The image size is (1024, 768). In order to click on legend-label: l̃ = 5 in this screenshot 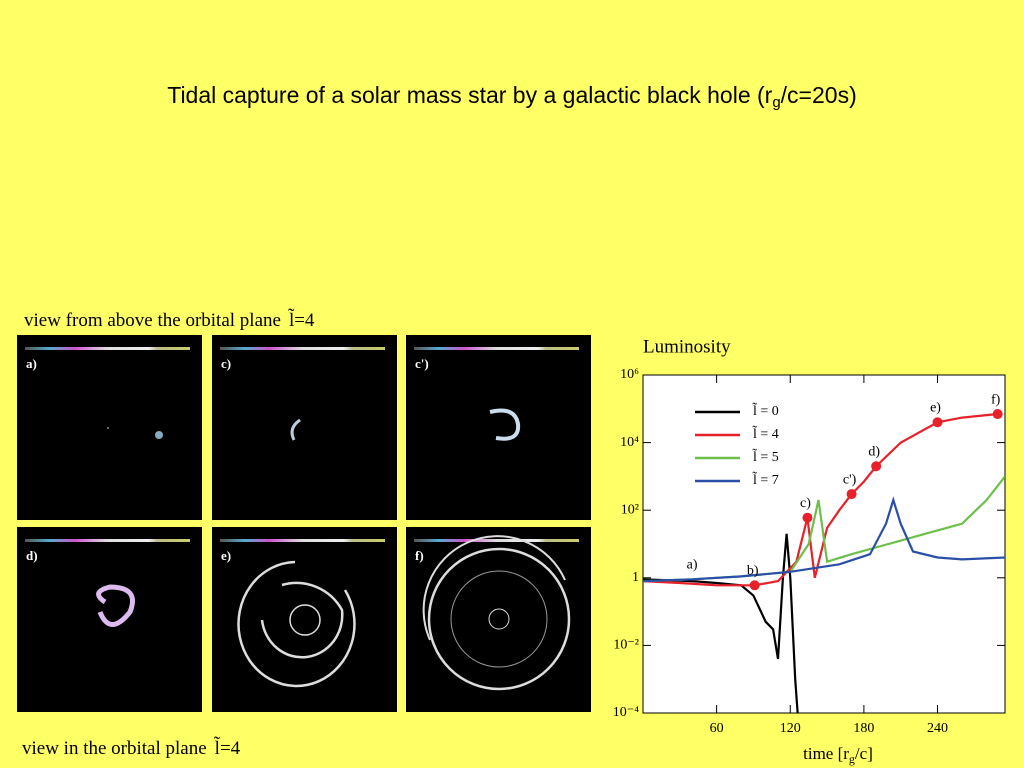, I will do `click(765, 456)`.